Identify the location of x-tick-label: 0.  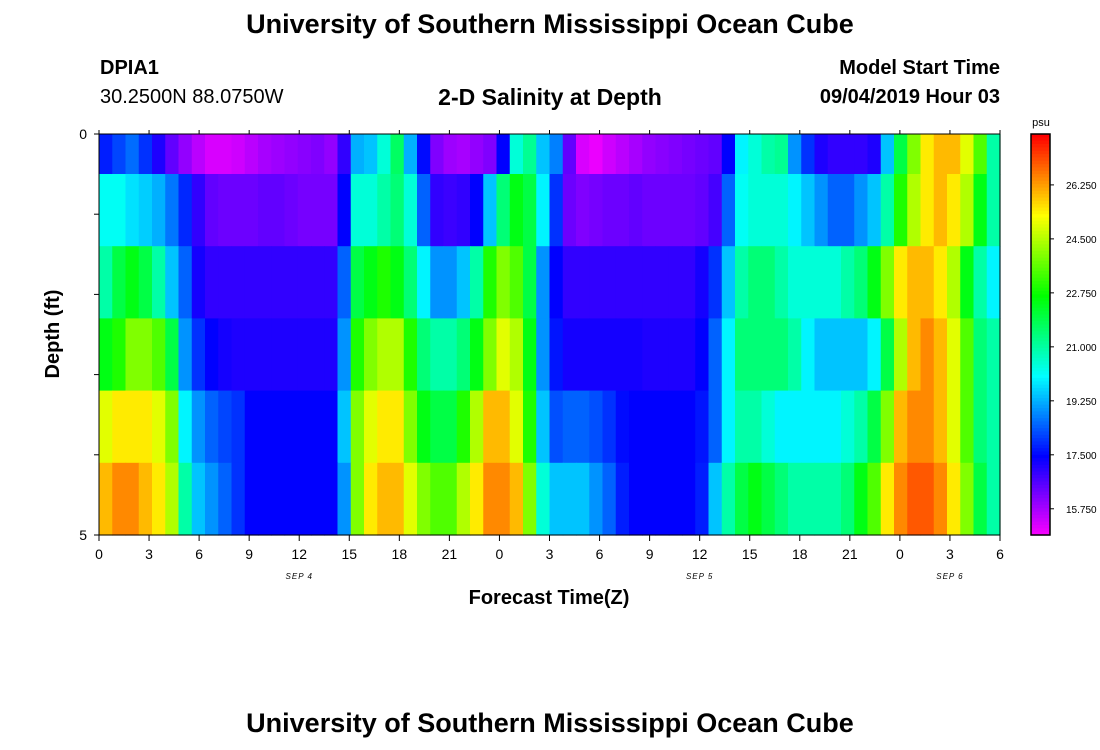
(500, 554).